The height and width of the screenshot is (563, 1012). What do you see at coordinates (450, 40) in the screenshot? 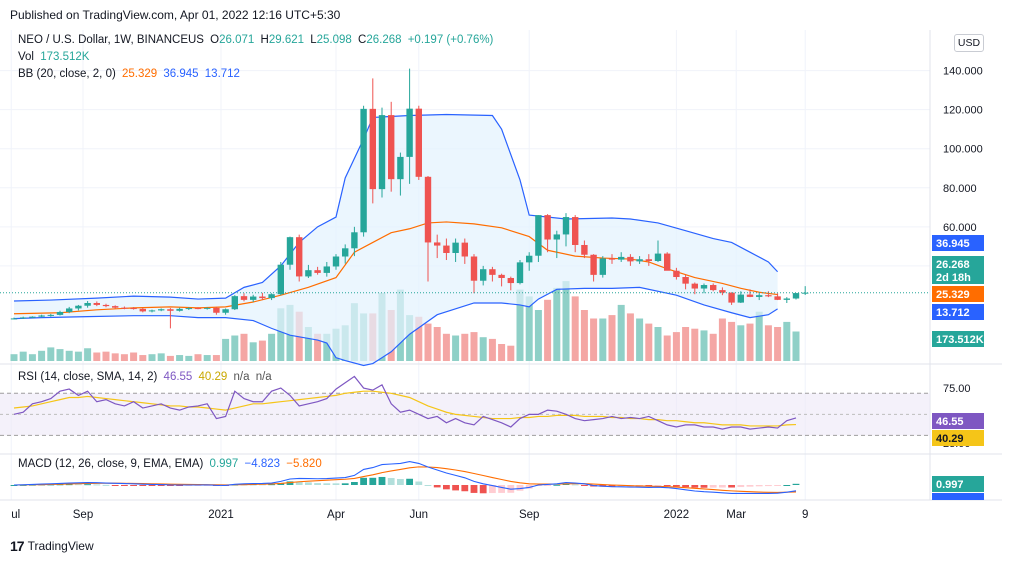
I see `change-value: +0.197 (+0.76%)` at bounding box center [450, 40].